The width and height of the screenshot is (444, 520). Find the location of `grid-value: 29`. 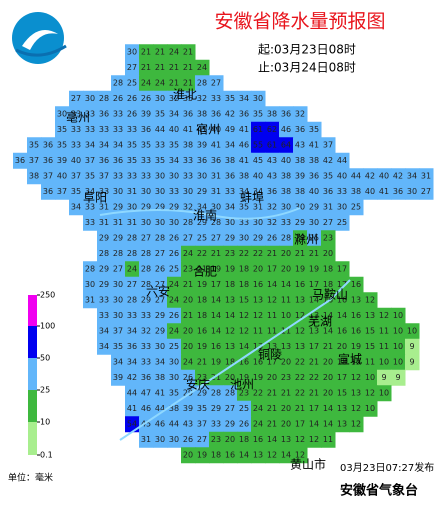

grid-value: 29 is located at coordinates (118, 238).